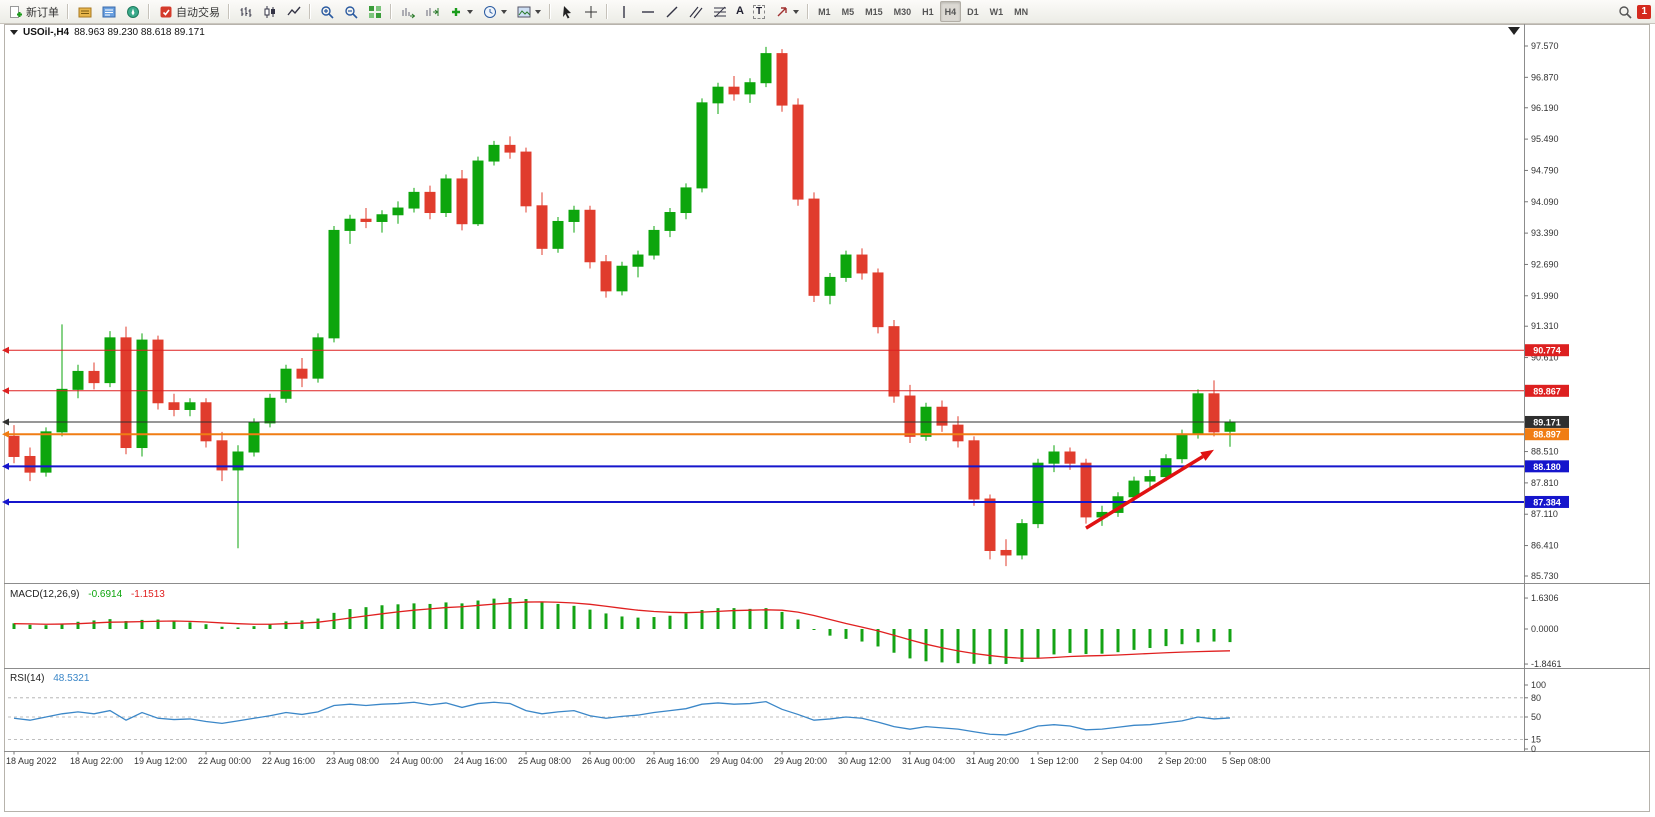 The height and width of the screenshot is (817, 1655). What do you see at coordinates (1054, 761) in the screenshot?
I see `svg-text: 1 Sep 12:00` at bounding box center [1054, 761].